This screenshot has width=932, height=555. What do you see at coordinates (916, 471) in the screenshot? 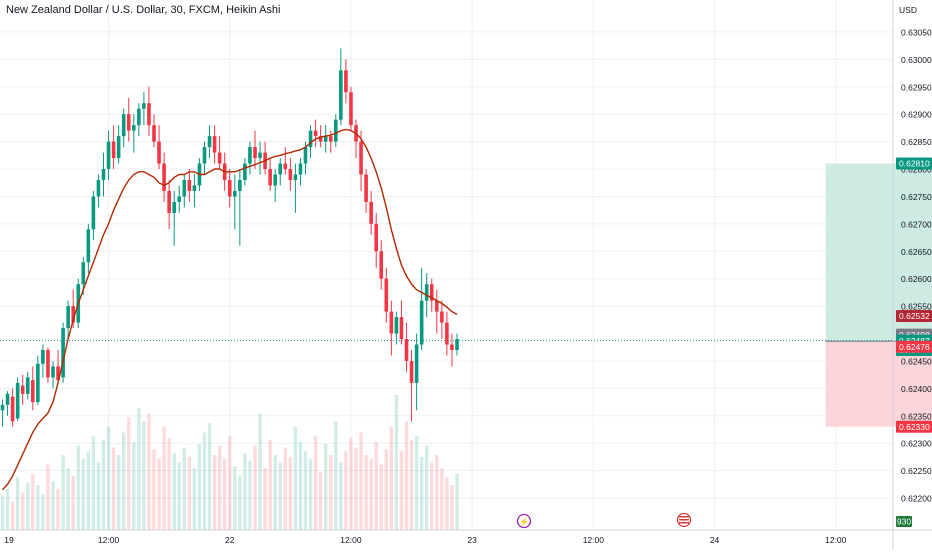
I see `price-tick-label: 0.62250` at bounding box center [916, 471].